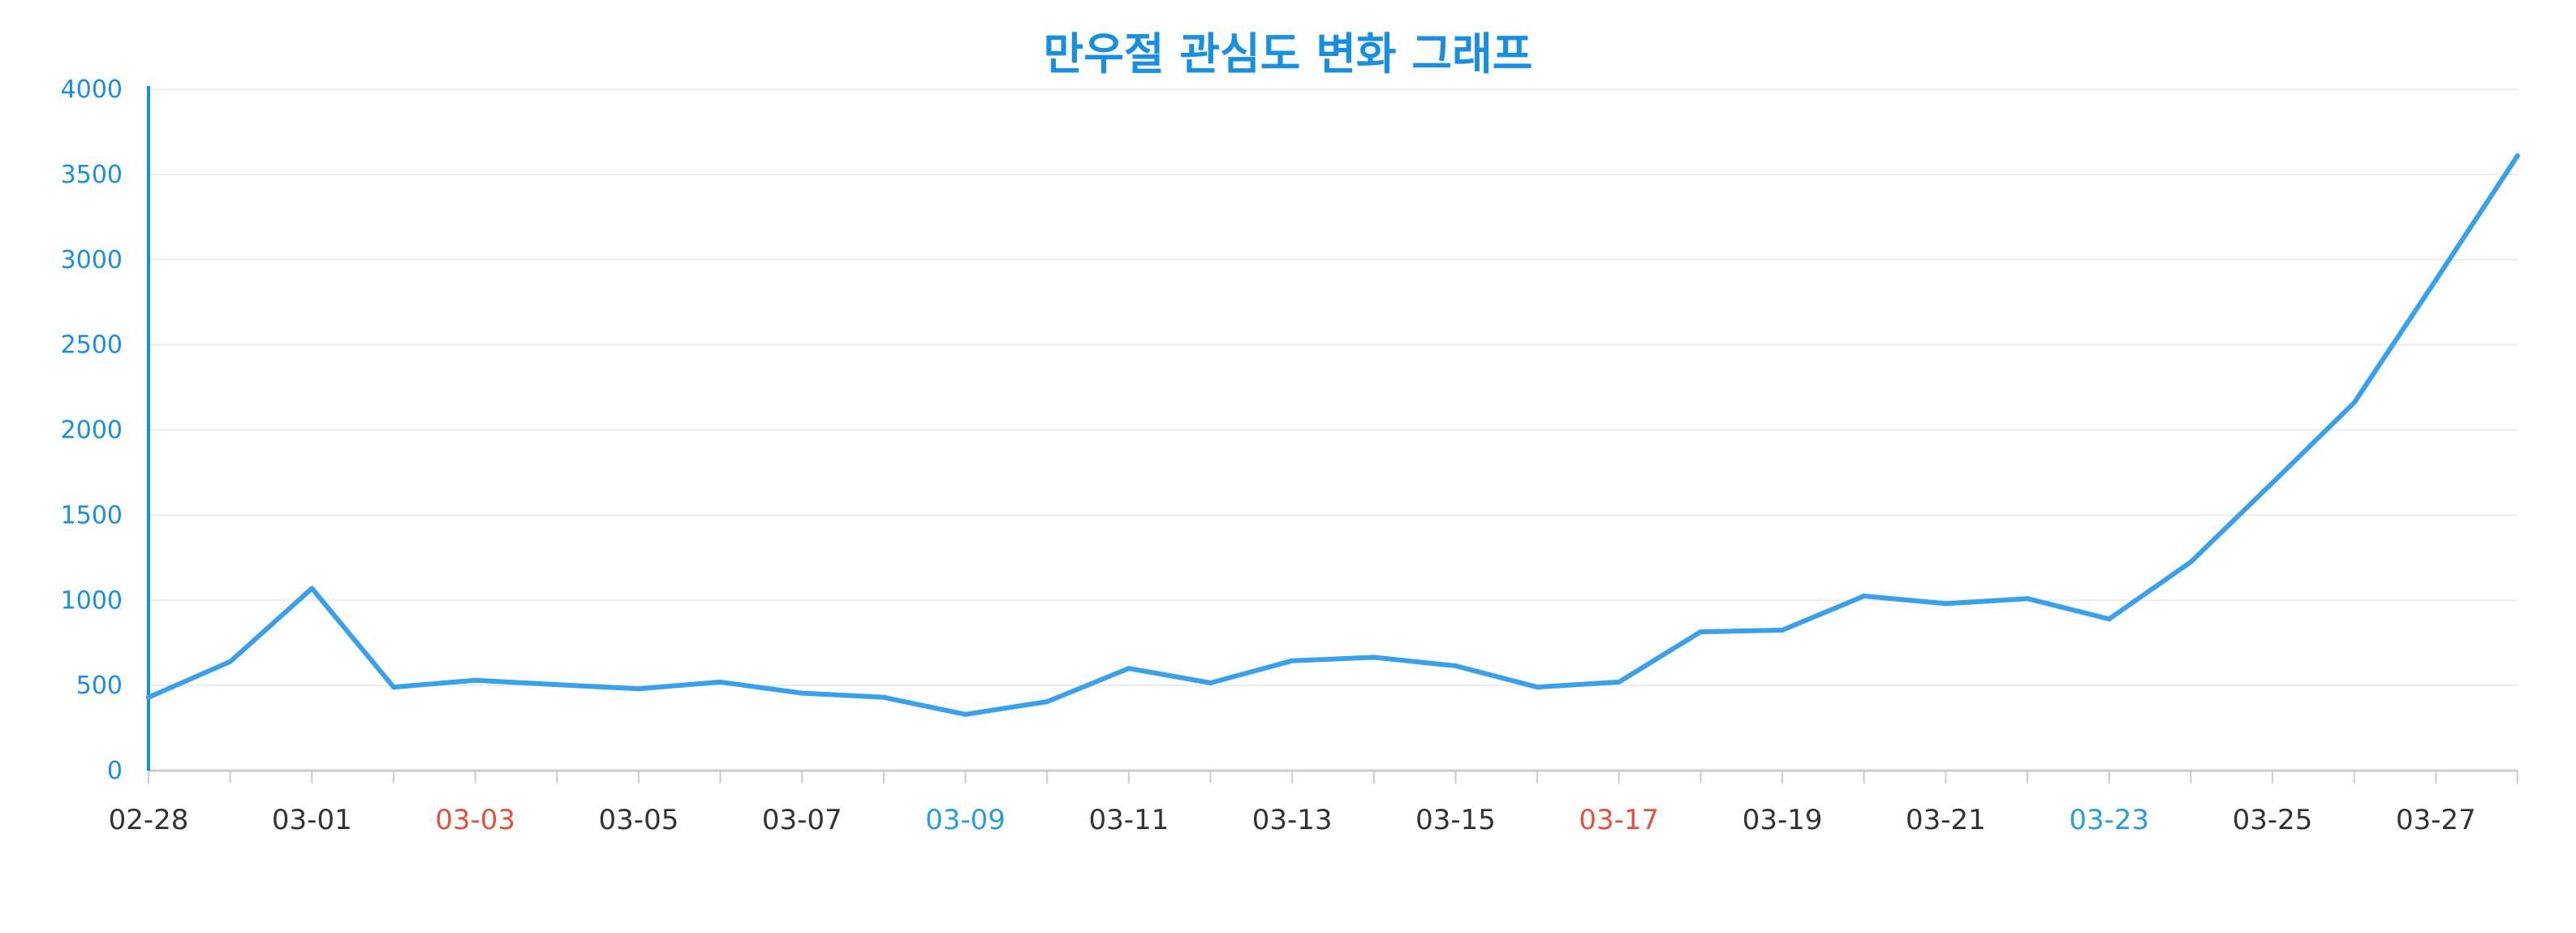  What do you see at coordinates (1946, 820) in the screenshot?
I see `x-tick-label: 03-21` at bounding box center [1946, 820].